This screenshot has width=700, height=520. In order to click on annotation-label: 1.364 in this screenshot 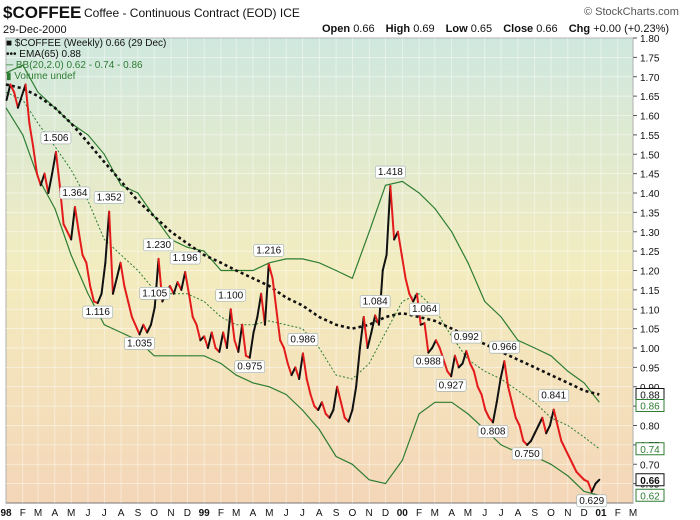, I will do `click(75, 193)`.